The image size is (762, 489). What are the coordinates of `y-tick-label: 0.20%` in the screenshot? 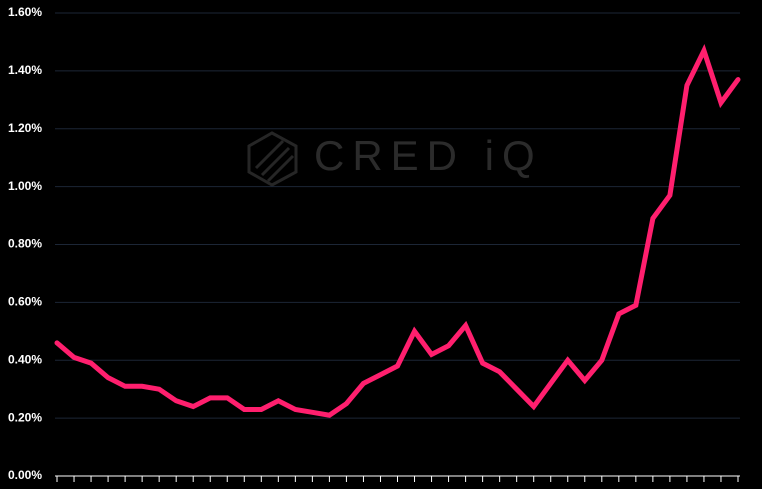 It's located at (25, 417).